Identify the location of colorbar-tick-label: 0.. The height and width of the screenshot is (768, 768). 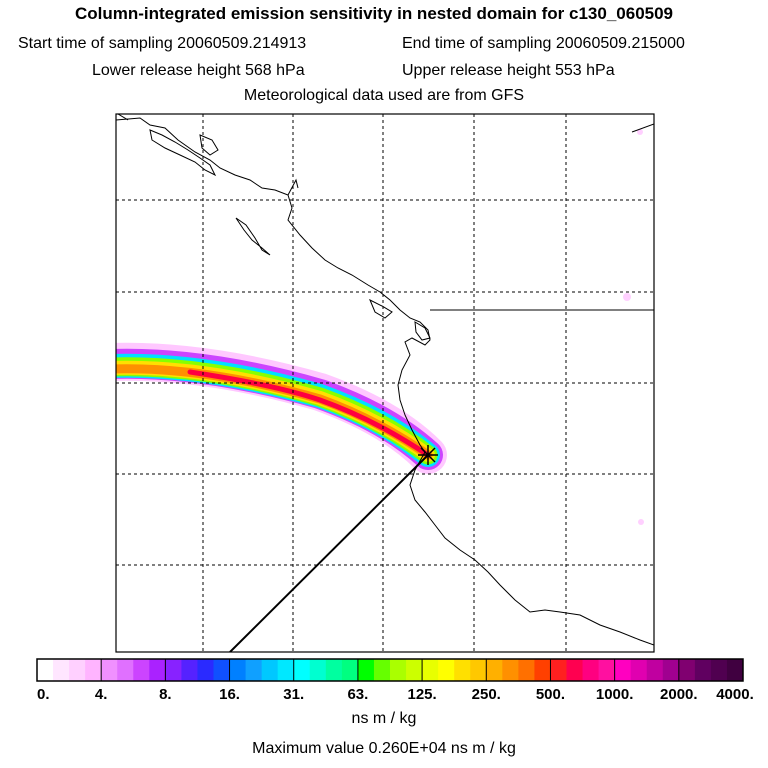
(43, 694).